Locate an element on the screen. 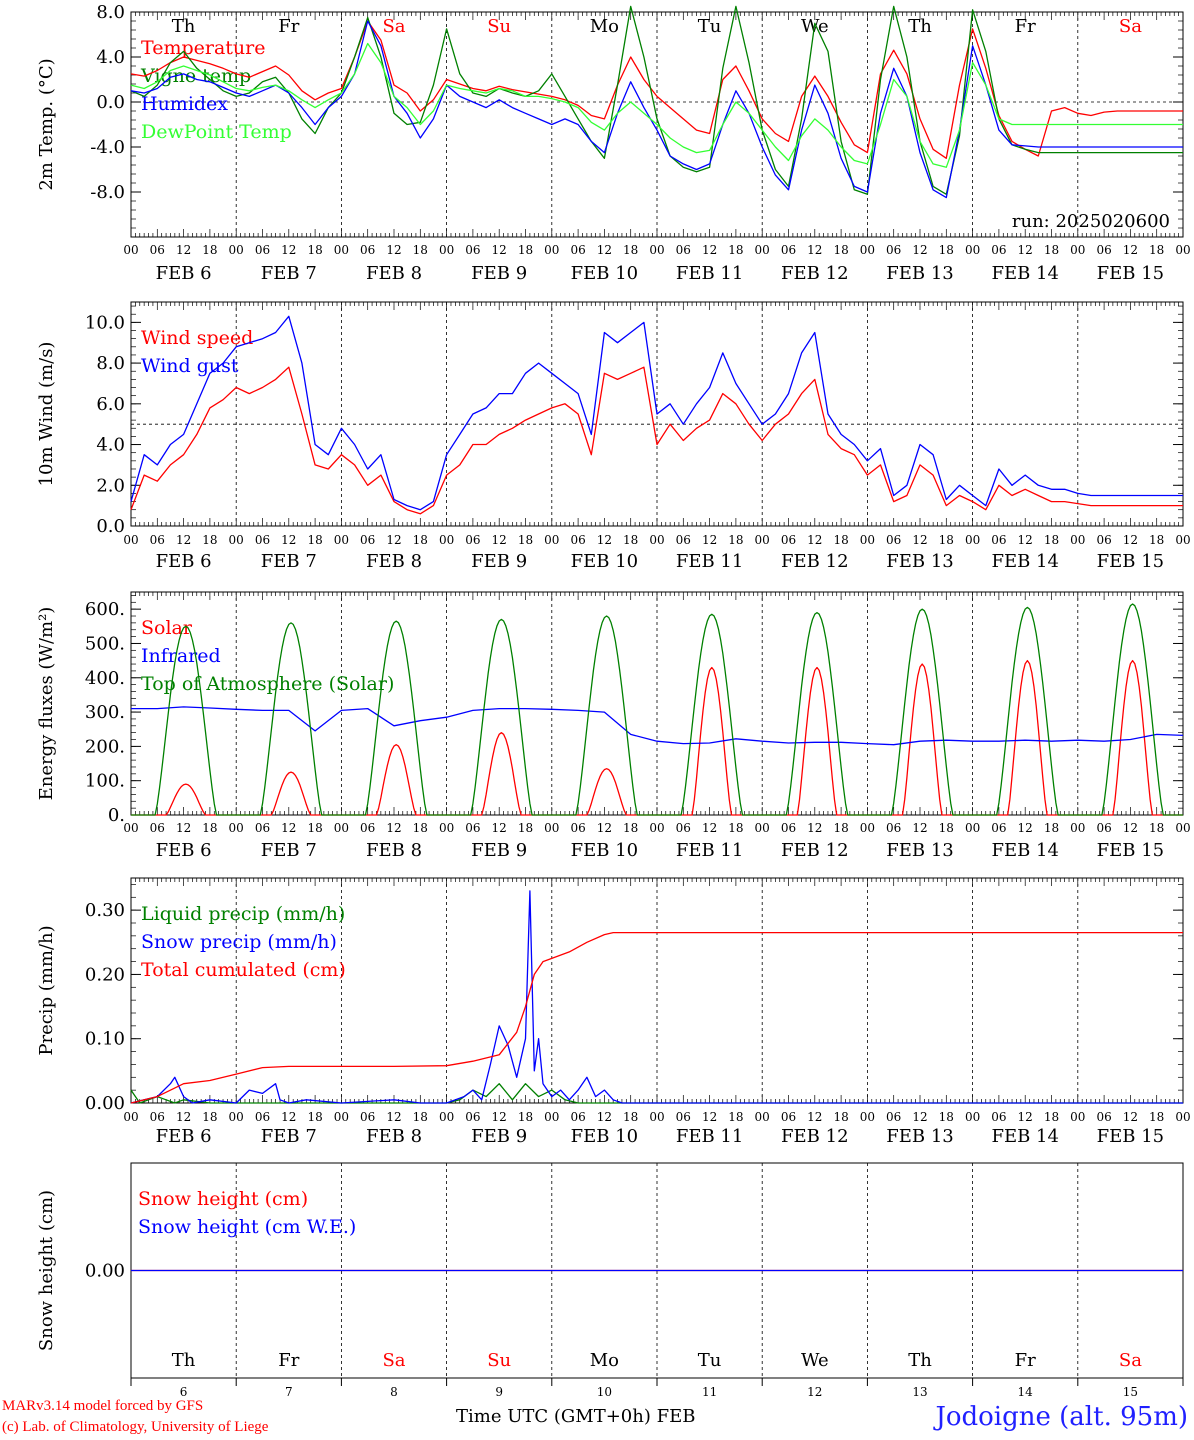 The image size is (1194, 1440). date-label: FEB 13 is located at coordinates (919, 850).